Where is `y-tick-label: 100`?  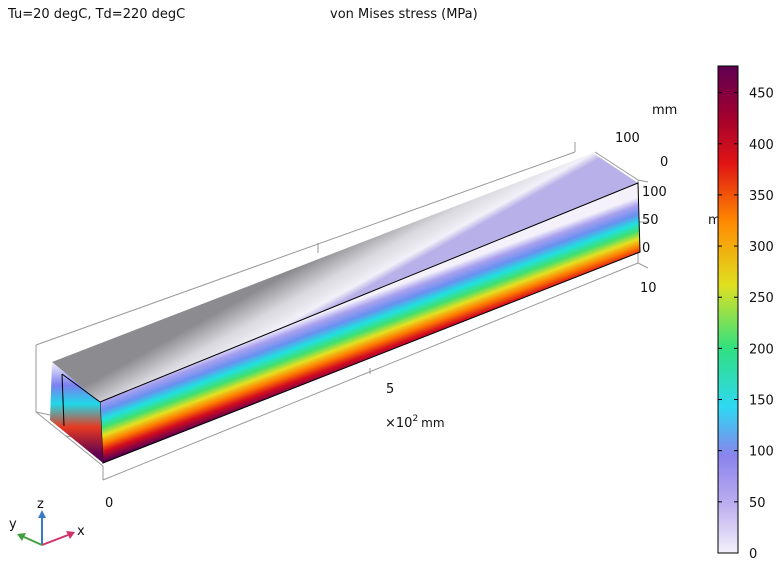 y-tick-label: 100 is located at coordinates (627, 138).